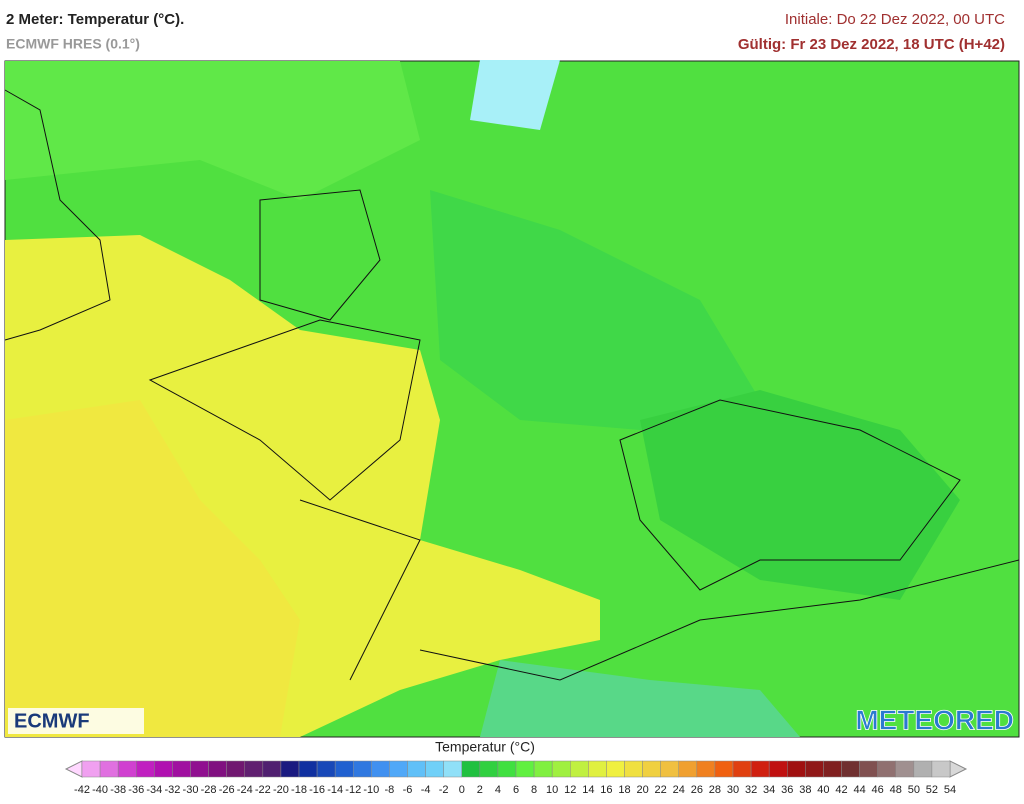 This screenshot has width=1024, height=804. Describe the element at coordinates (462, 790) in the screenshot. I see `tick-label: 0` at that location.